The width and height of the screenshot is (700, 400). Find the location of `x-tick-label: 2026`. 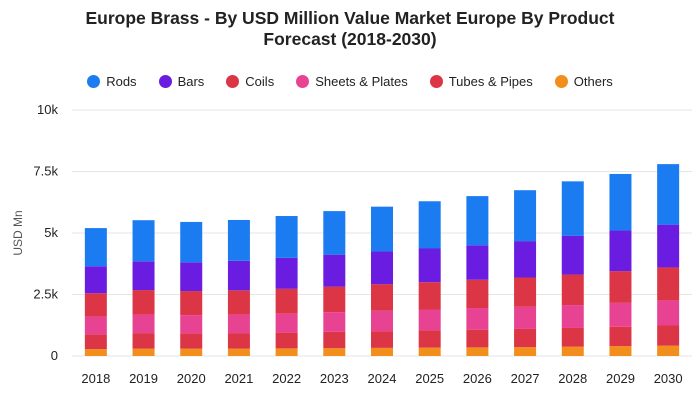

x-tick-label: 2026 is located at coordinates (477, 378).